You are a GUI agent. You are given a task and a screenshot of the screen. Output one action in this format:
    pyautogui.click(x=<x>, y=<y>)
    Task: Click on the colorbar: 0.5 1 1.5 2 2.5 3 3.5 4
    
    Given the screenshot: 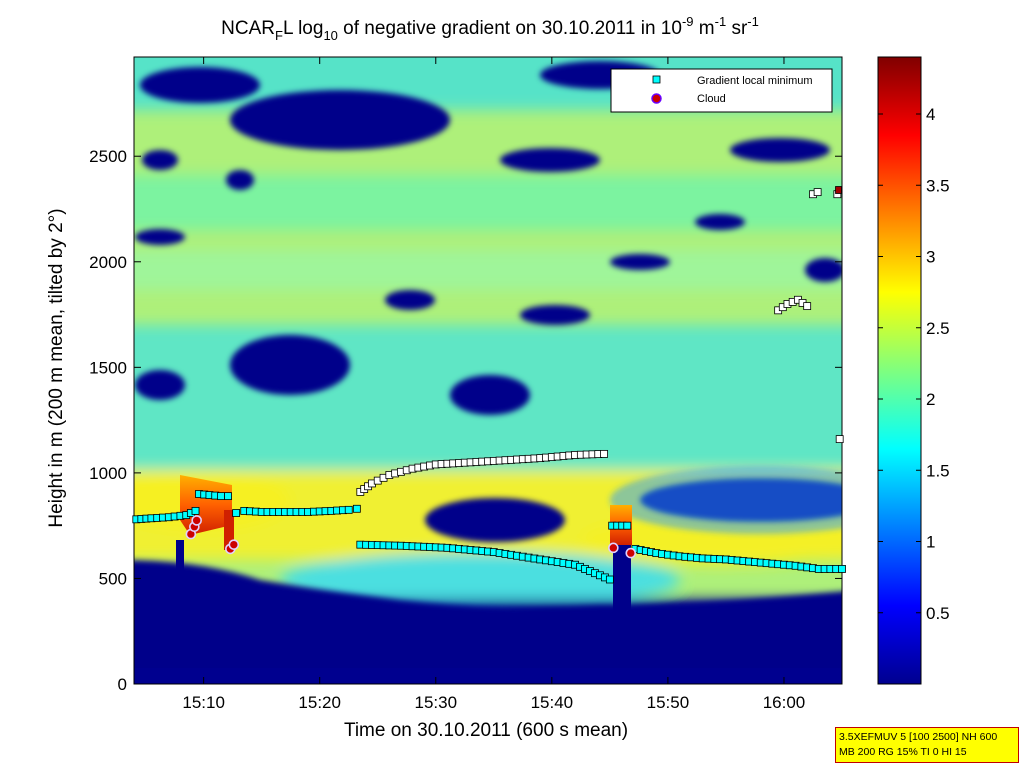 What is the action you would take?
    pyautogui.click(x=913, y=370)
    